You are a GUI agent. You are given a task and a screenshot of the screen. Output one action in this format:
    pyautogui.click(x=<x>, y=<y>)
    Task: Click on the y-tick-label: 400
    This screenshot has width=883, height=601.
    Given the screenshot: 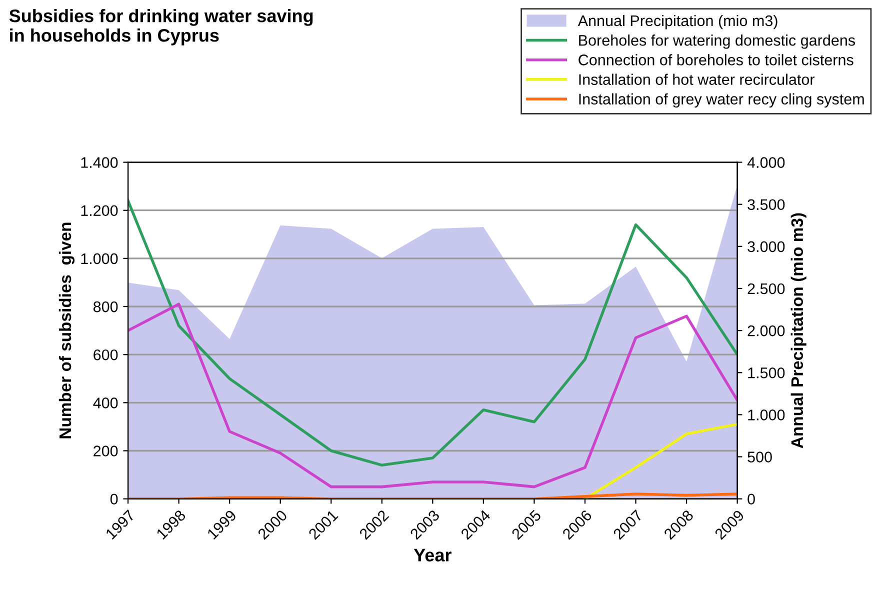 What is the action you would take?
    pyautogui.click(x=105, y=403)
    